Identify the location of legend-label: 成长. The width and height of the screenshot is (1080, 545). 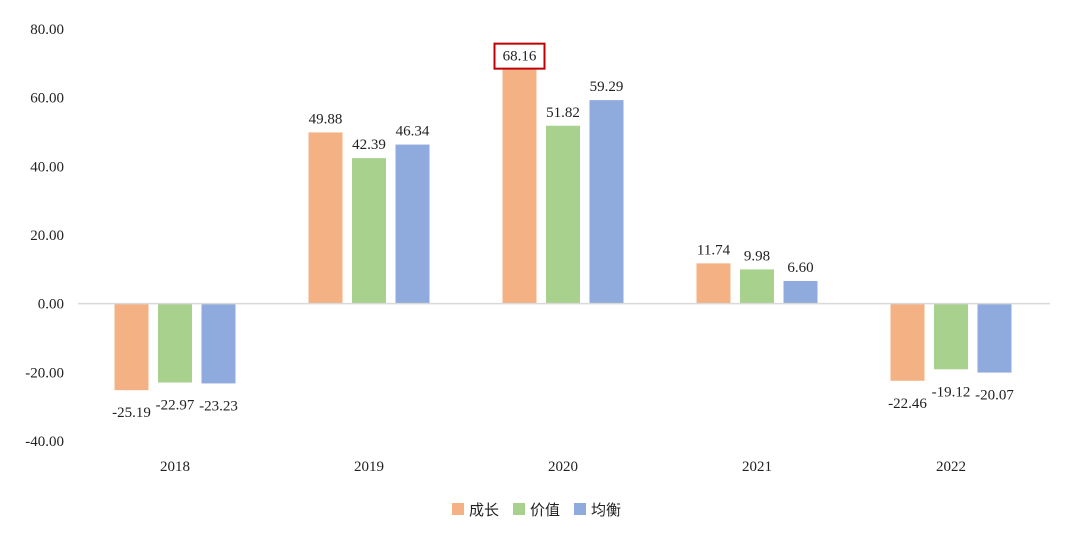
(484, 510).